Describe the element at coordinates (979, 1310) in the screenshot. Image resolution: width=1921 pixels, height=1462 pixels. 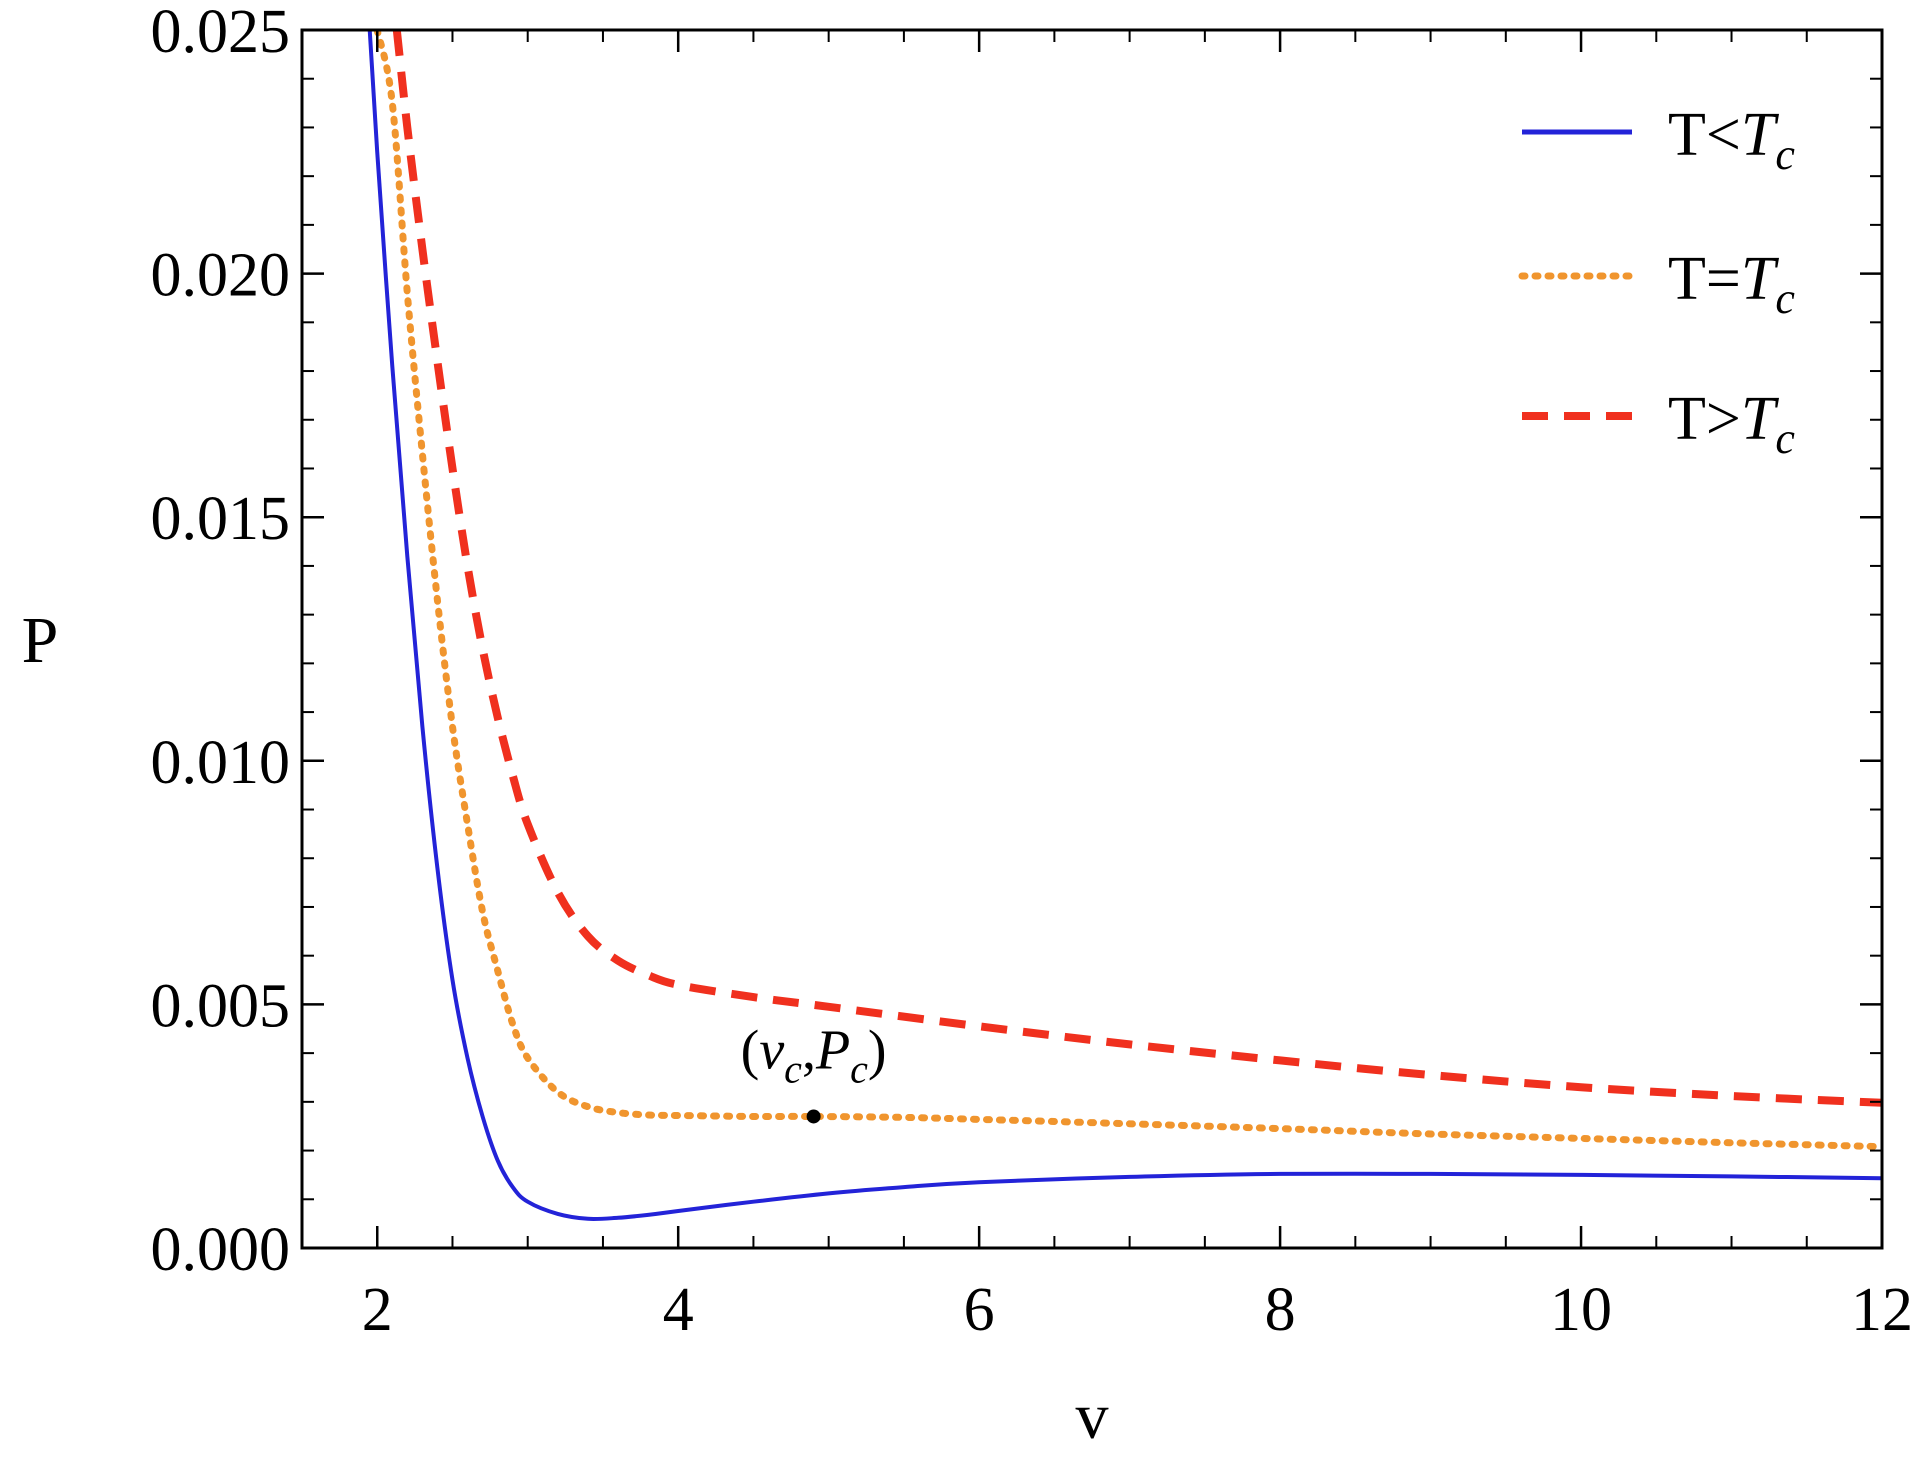
I see `x-tick-label: 6` at that location.